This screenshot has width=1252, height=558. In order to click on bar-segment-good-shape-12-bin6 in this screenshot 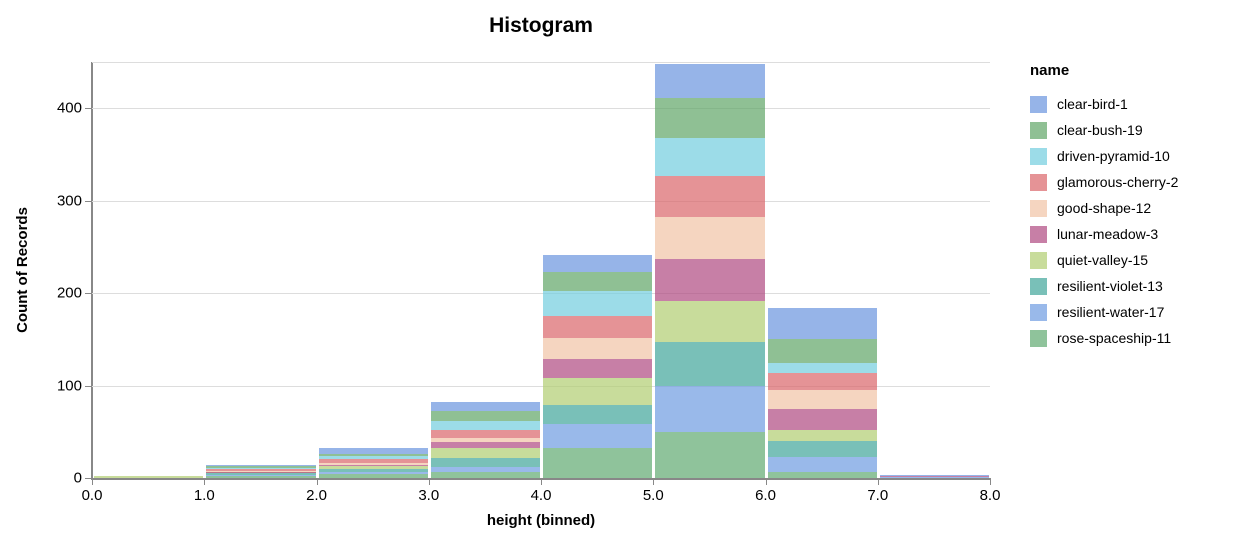, I will do `click(822, 399)`.